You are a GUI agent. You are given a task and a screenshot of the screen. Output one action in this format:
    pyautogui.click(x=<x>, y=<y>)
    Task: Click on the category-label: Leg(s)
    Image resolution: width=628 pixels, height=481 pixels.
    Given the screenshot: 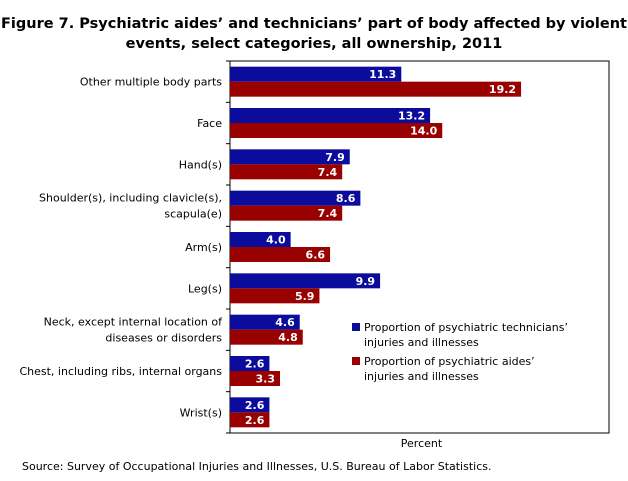 What is the action you would take?
    pyautogui.click(x=205, y=288)
    